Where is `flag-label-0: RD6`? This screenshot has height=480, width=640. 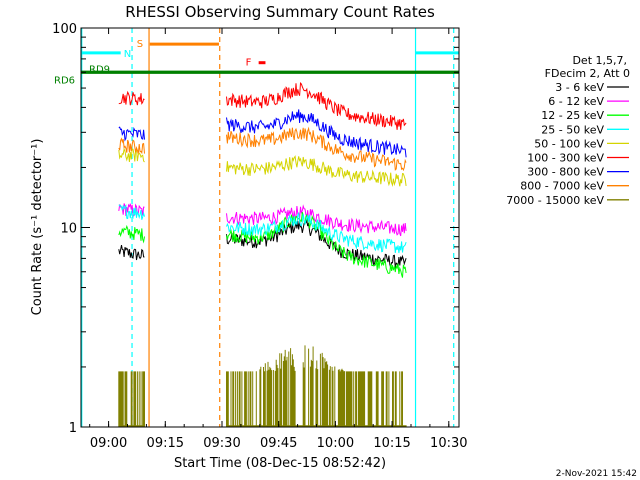 flag-label-0: RD6 is located at coordinates (64, 80).